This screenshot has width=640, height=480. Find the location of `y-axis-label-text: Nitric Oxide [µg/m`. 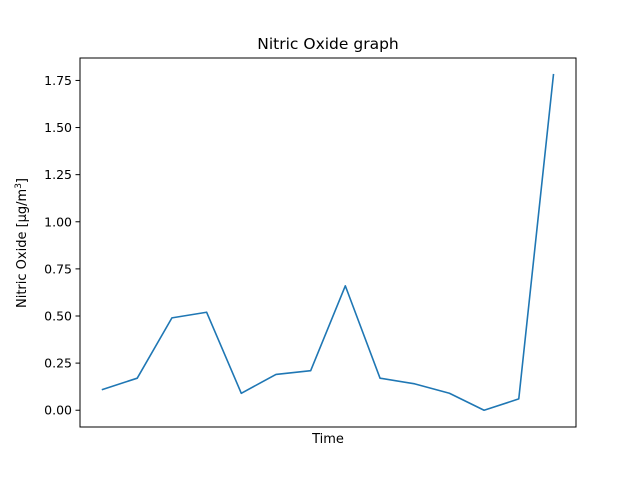

y-axis-label-text: Nitric Oxide [µg/m is located at coordinates (22, 248).